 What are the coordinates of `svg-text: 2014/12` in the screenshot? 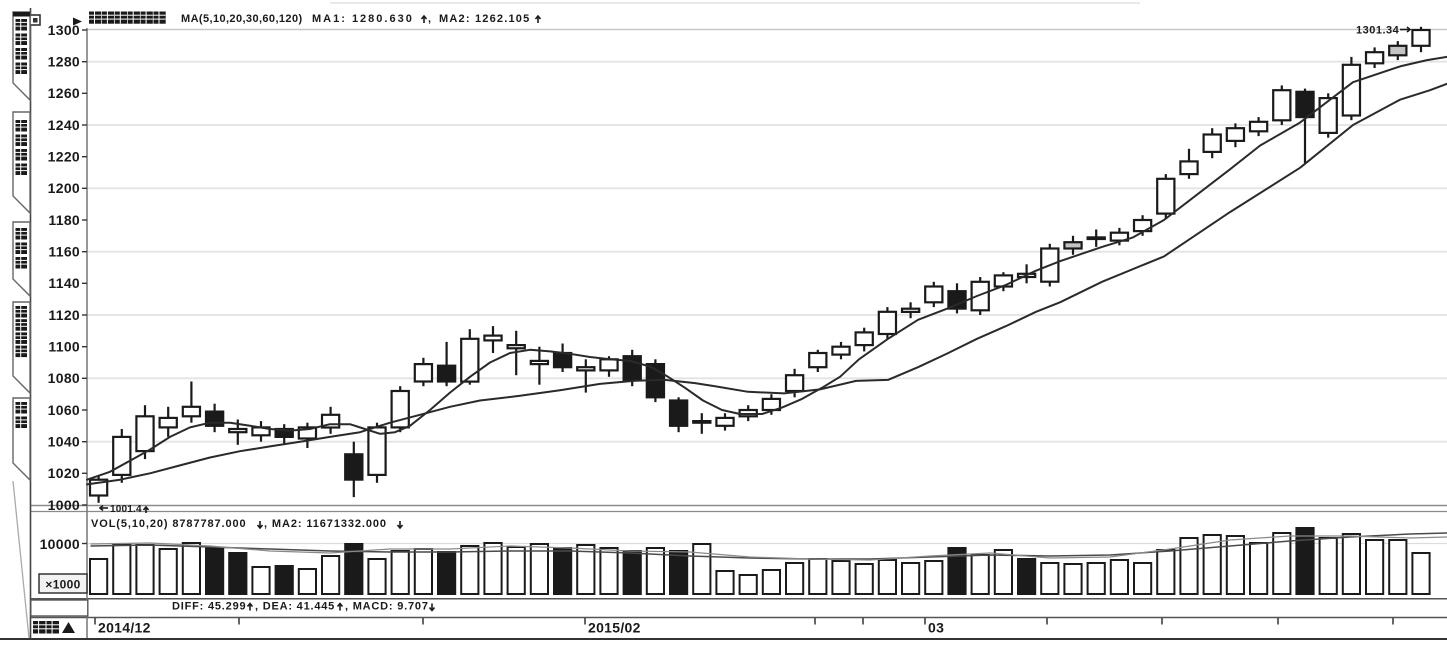 It's located at (124, 628).